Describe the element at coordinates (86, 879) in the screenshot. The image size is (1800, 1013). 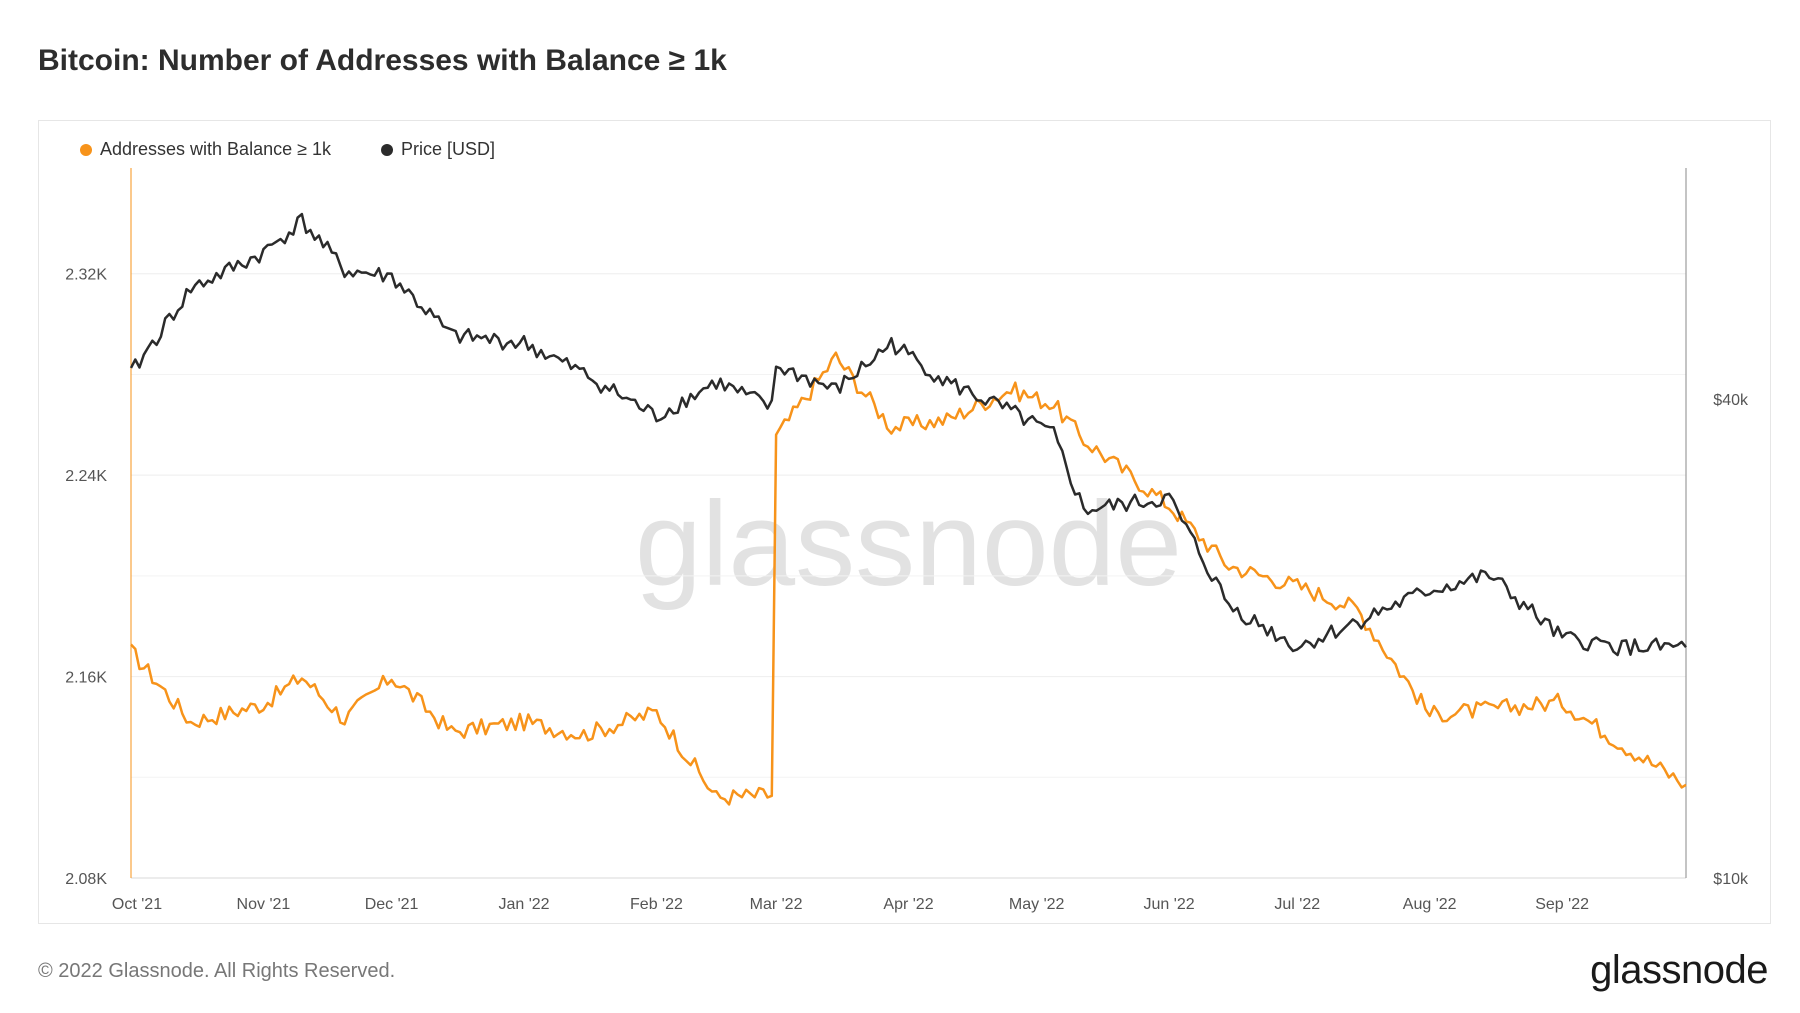
I see `y-tick-label: 2.08K` at that location.